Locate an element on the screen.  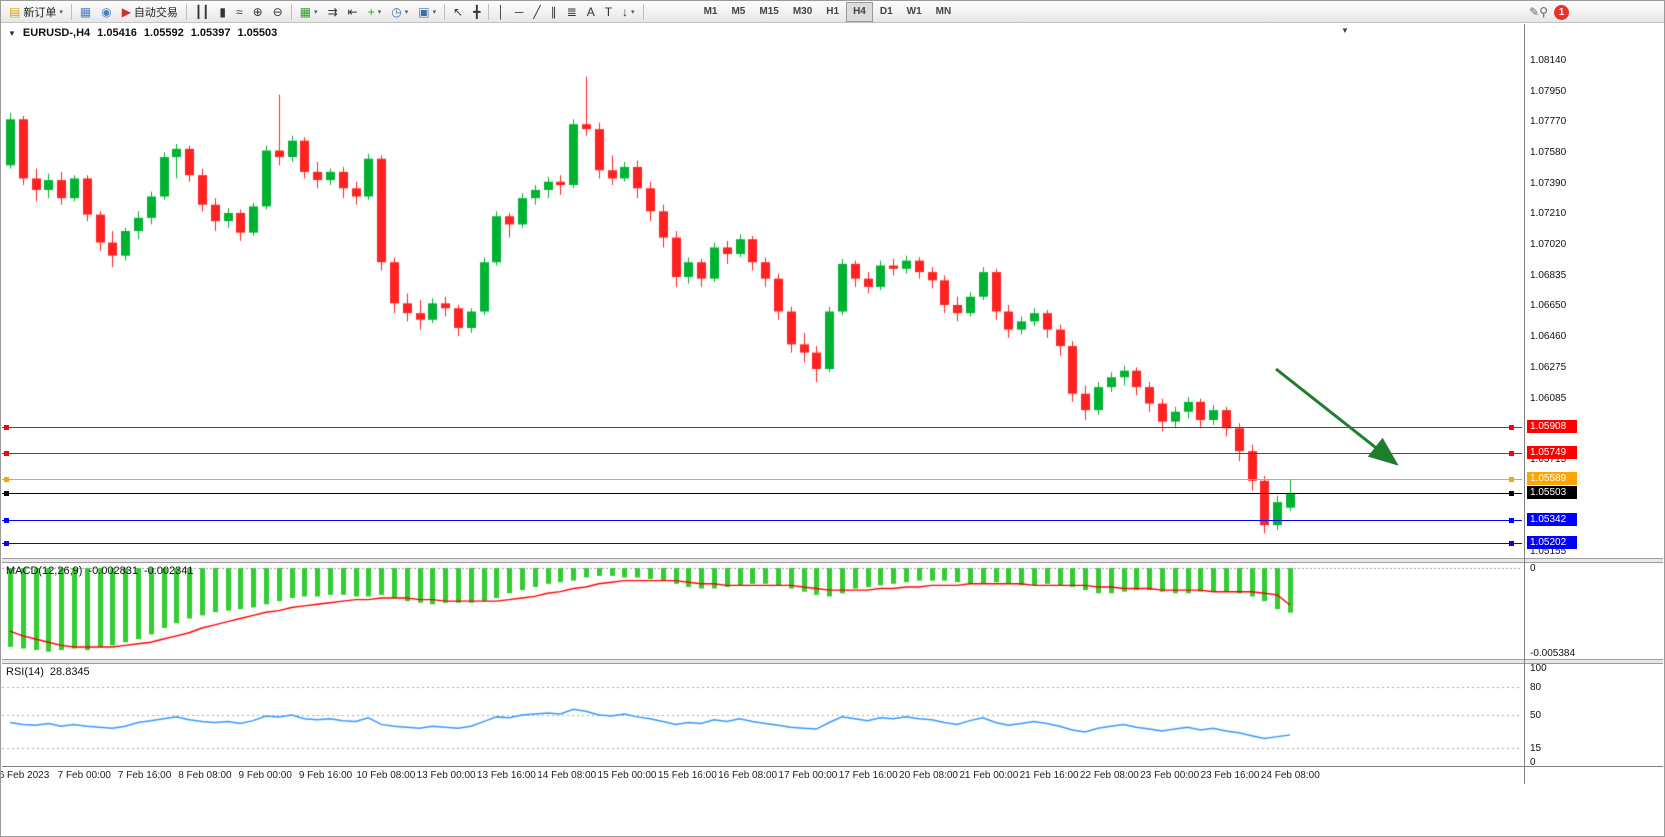
arrows-button: ↓ ▾ is located at coordinates (628, 12).